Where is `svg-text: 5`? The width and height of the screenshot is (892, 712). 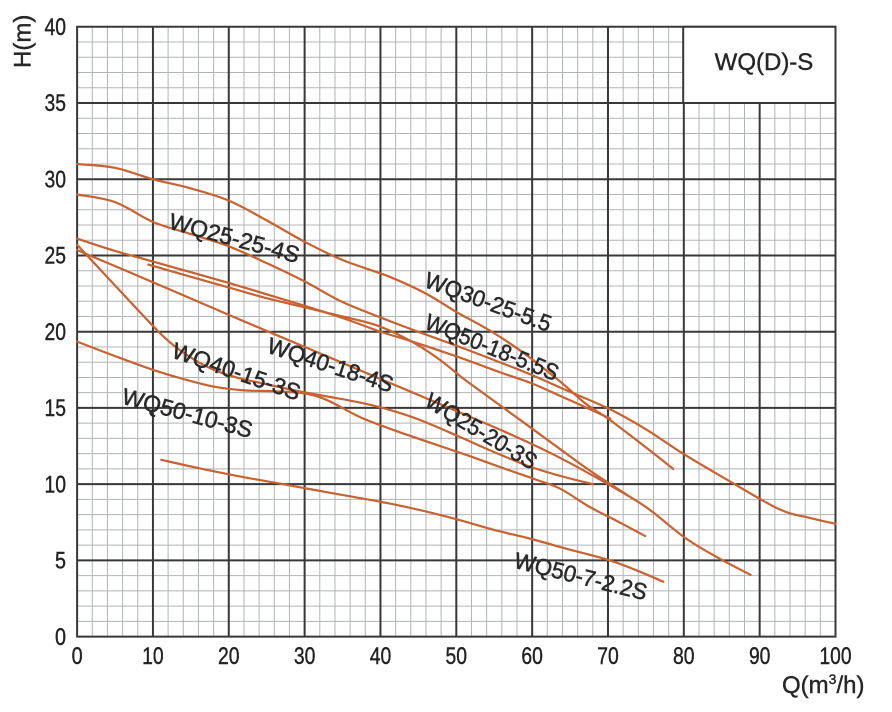
svg-text: 5 is located at coordinates (60, 561).